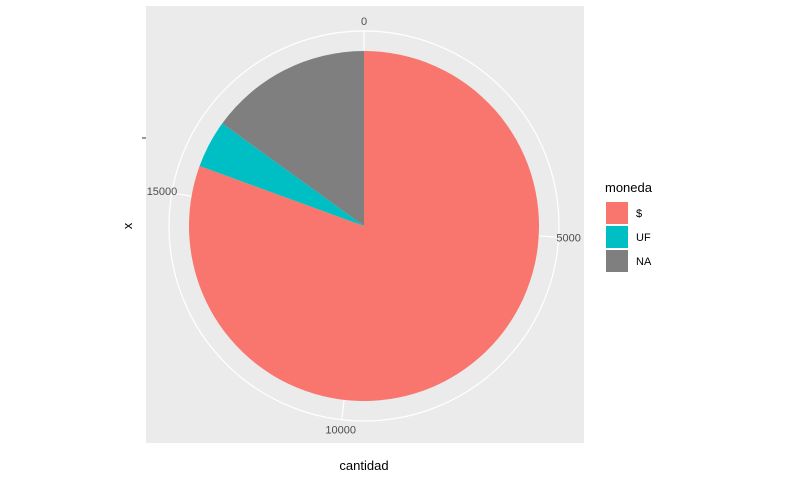 The height and width of the screenshot is (480, 786). Describe the element at coordinates (364, 22) in the screenshot. I see `tick-label: 0` at that location.